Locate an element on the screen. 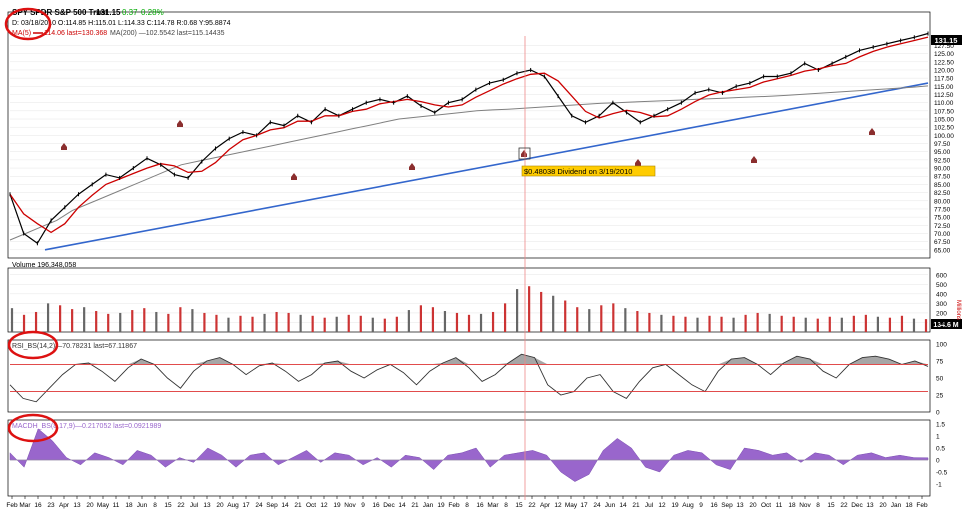 This screenshot has height=525, width=963. ma5-value: 114.06 last=130.368 is located at coordinates (75, 33).